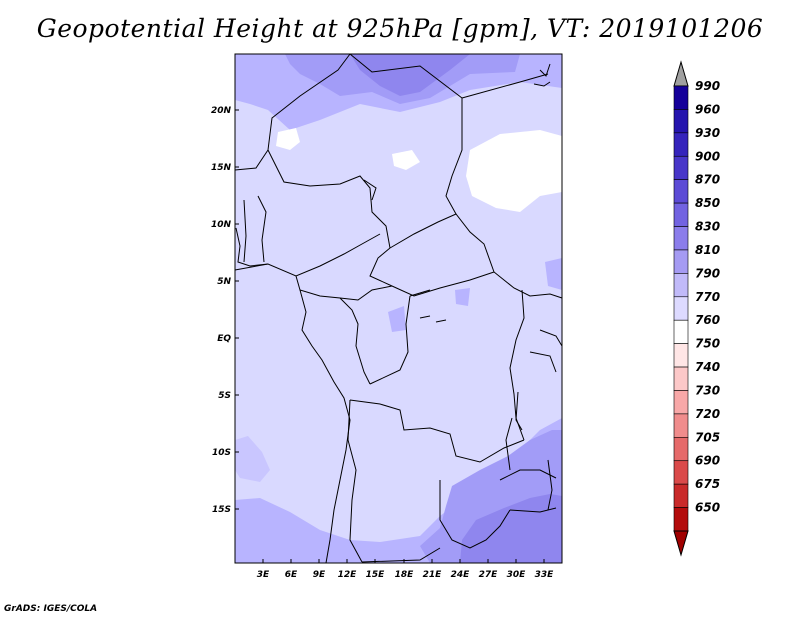 Image resolution: width=800 pixels, height=618 pixels. I want to click on lat-label: 10S, so click(221, 453).